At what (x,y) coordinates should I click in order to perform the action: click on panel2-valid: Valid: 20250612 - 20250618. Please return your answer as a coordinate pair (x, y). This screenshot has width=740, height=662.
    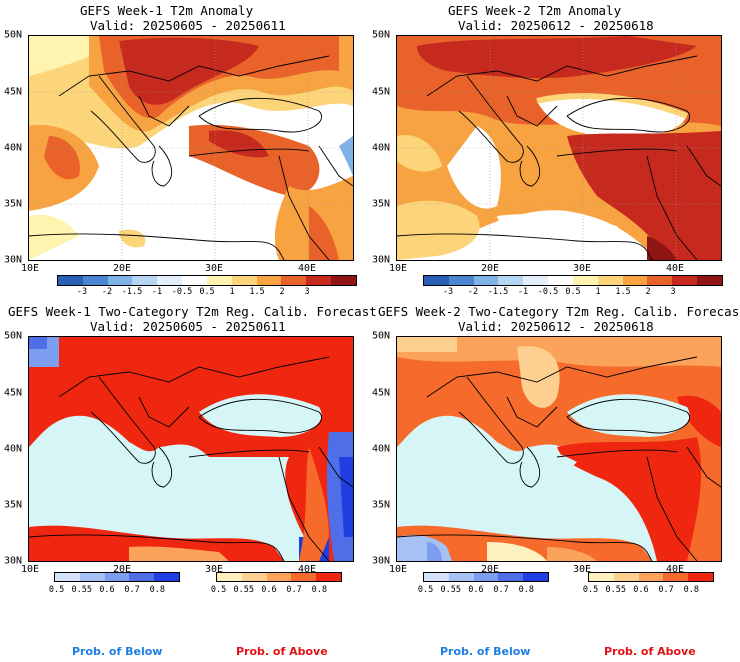
    Looking at the image, I should click on (556, 25).